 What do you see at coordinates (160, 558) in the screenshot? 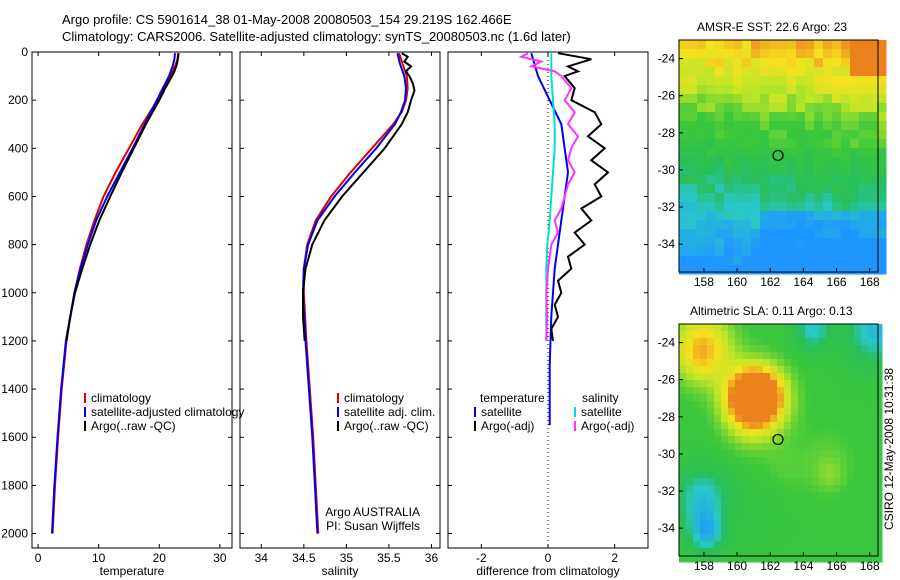
I see `x-tick-label: 20` at bounding box center [160, 558].